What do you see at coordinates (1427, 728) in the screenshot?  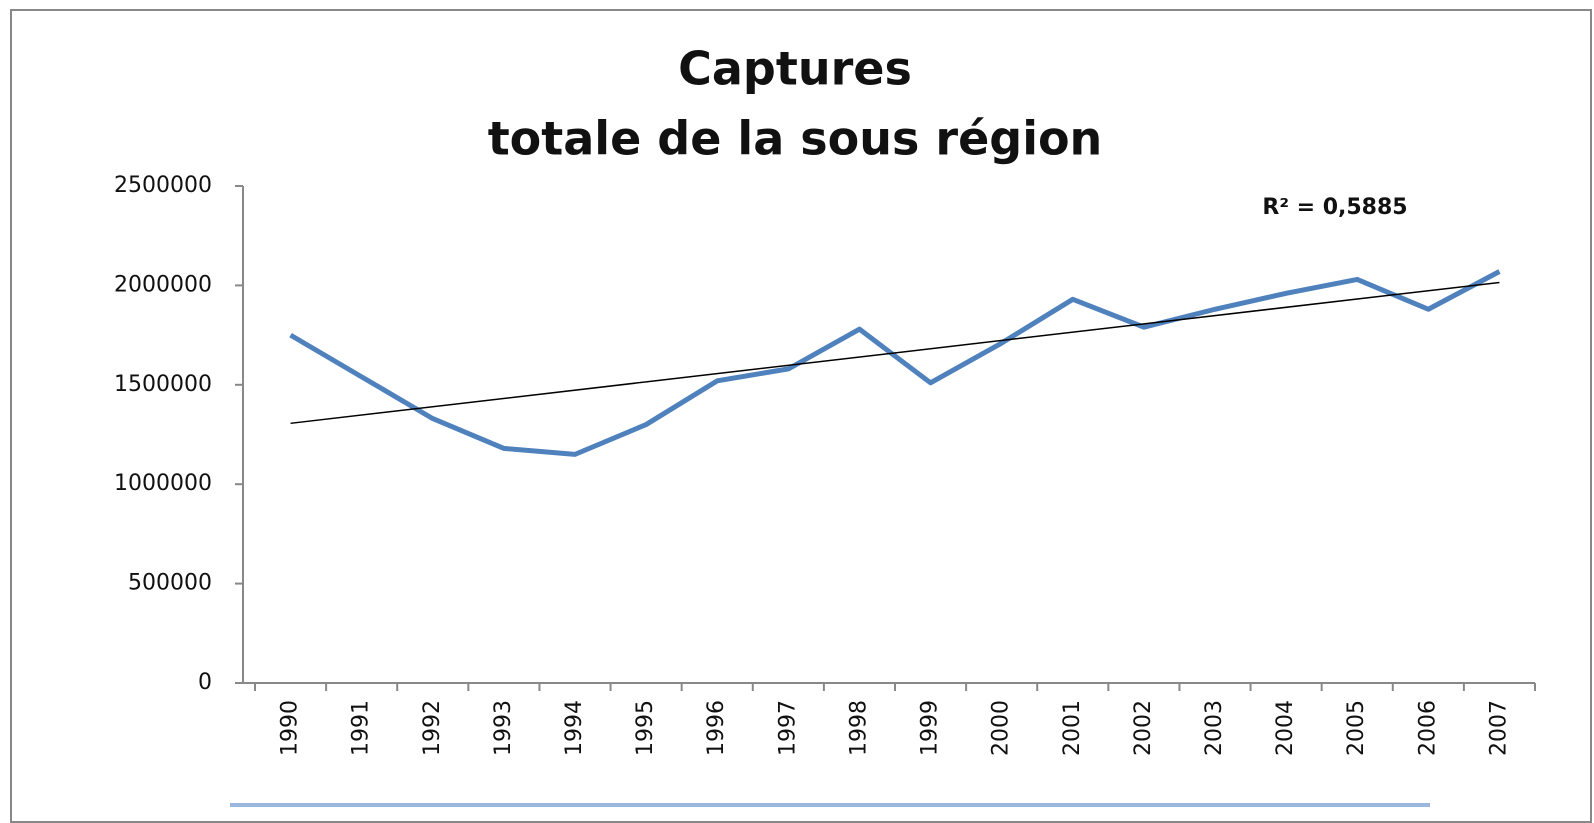 I see `x-tick-label: 2006` at bounding box center [1427, 728].